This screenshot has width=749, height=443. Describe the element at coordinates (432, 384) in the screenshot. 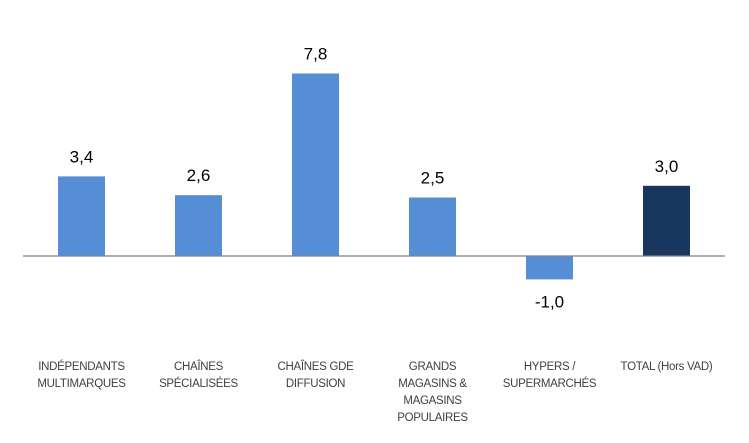

I see `category-label-3-line-1: MAGASINS &` at that location.